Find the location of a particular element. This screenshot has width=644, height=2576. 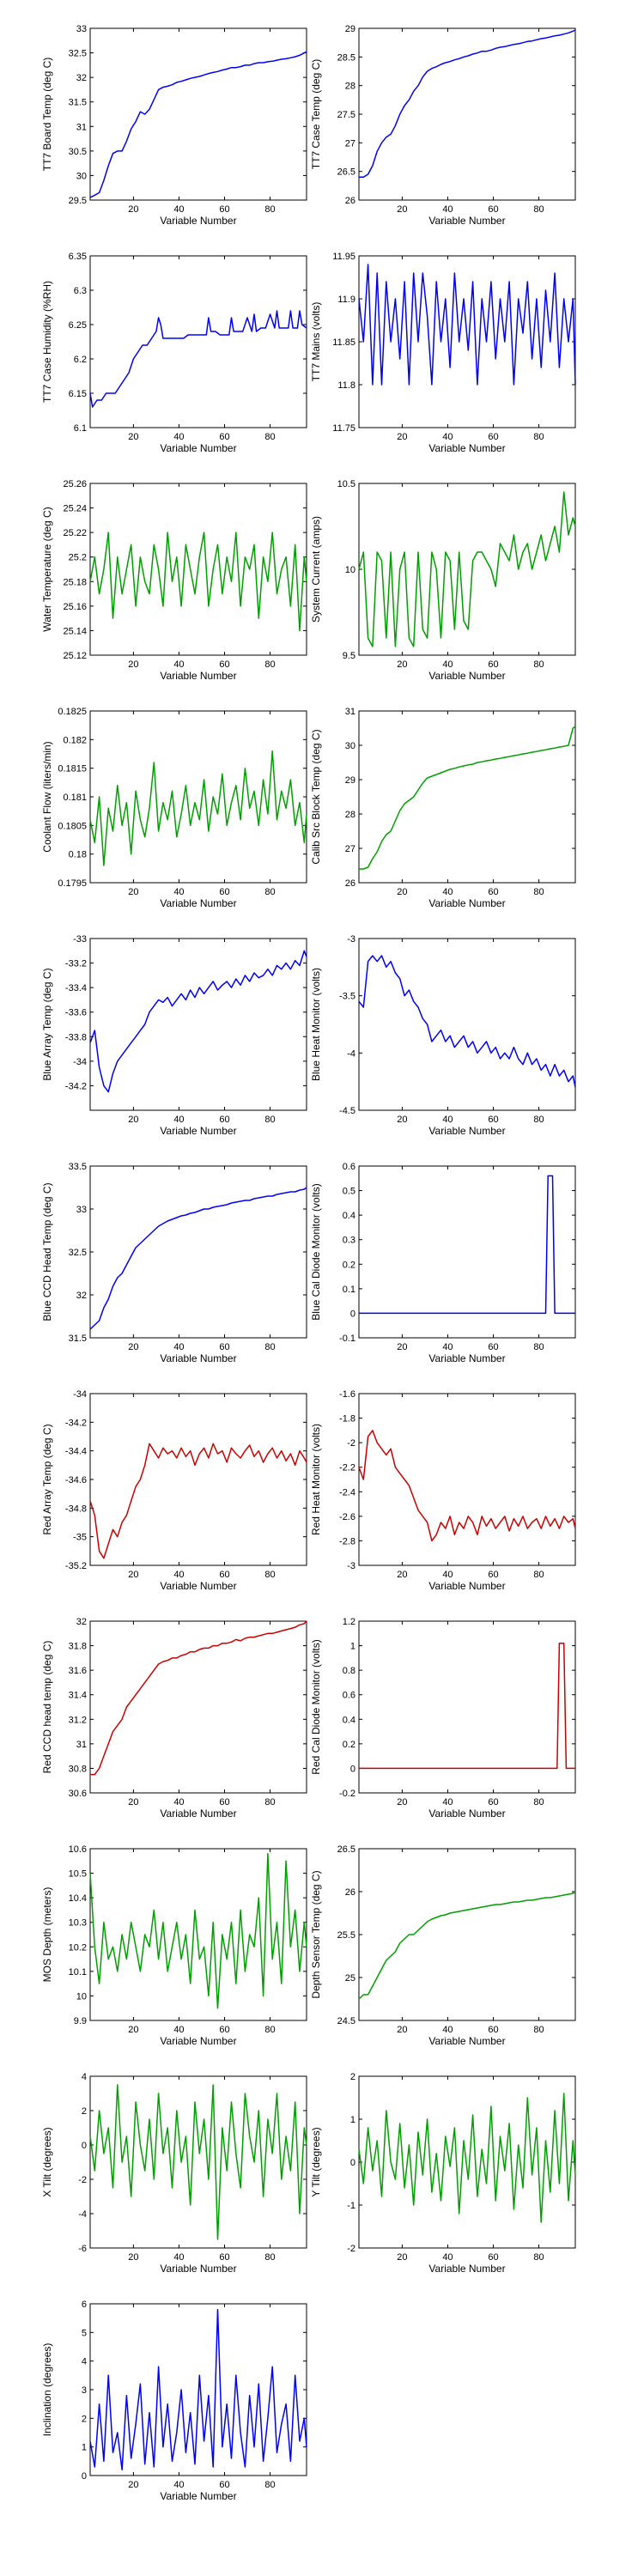

y-tick-label: 10.4 is located at coordinates (78, 1899).